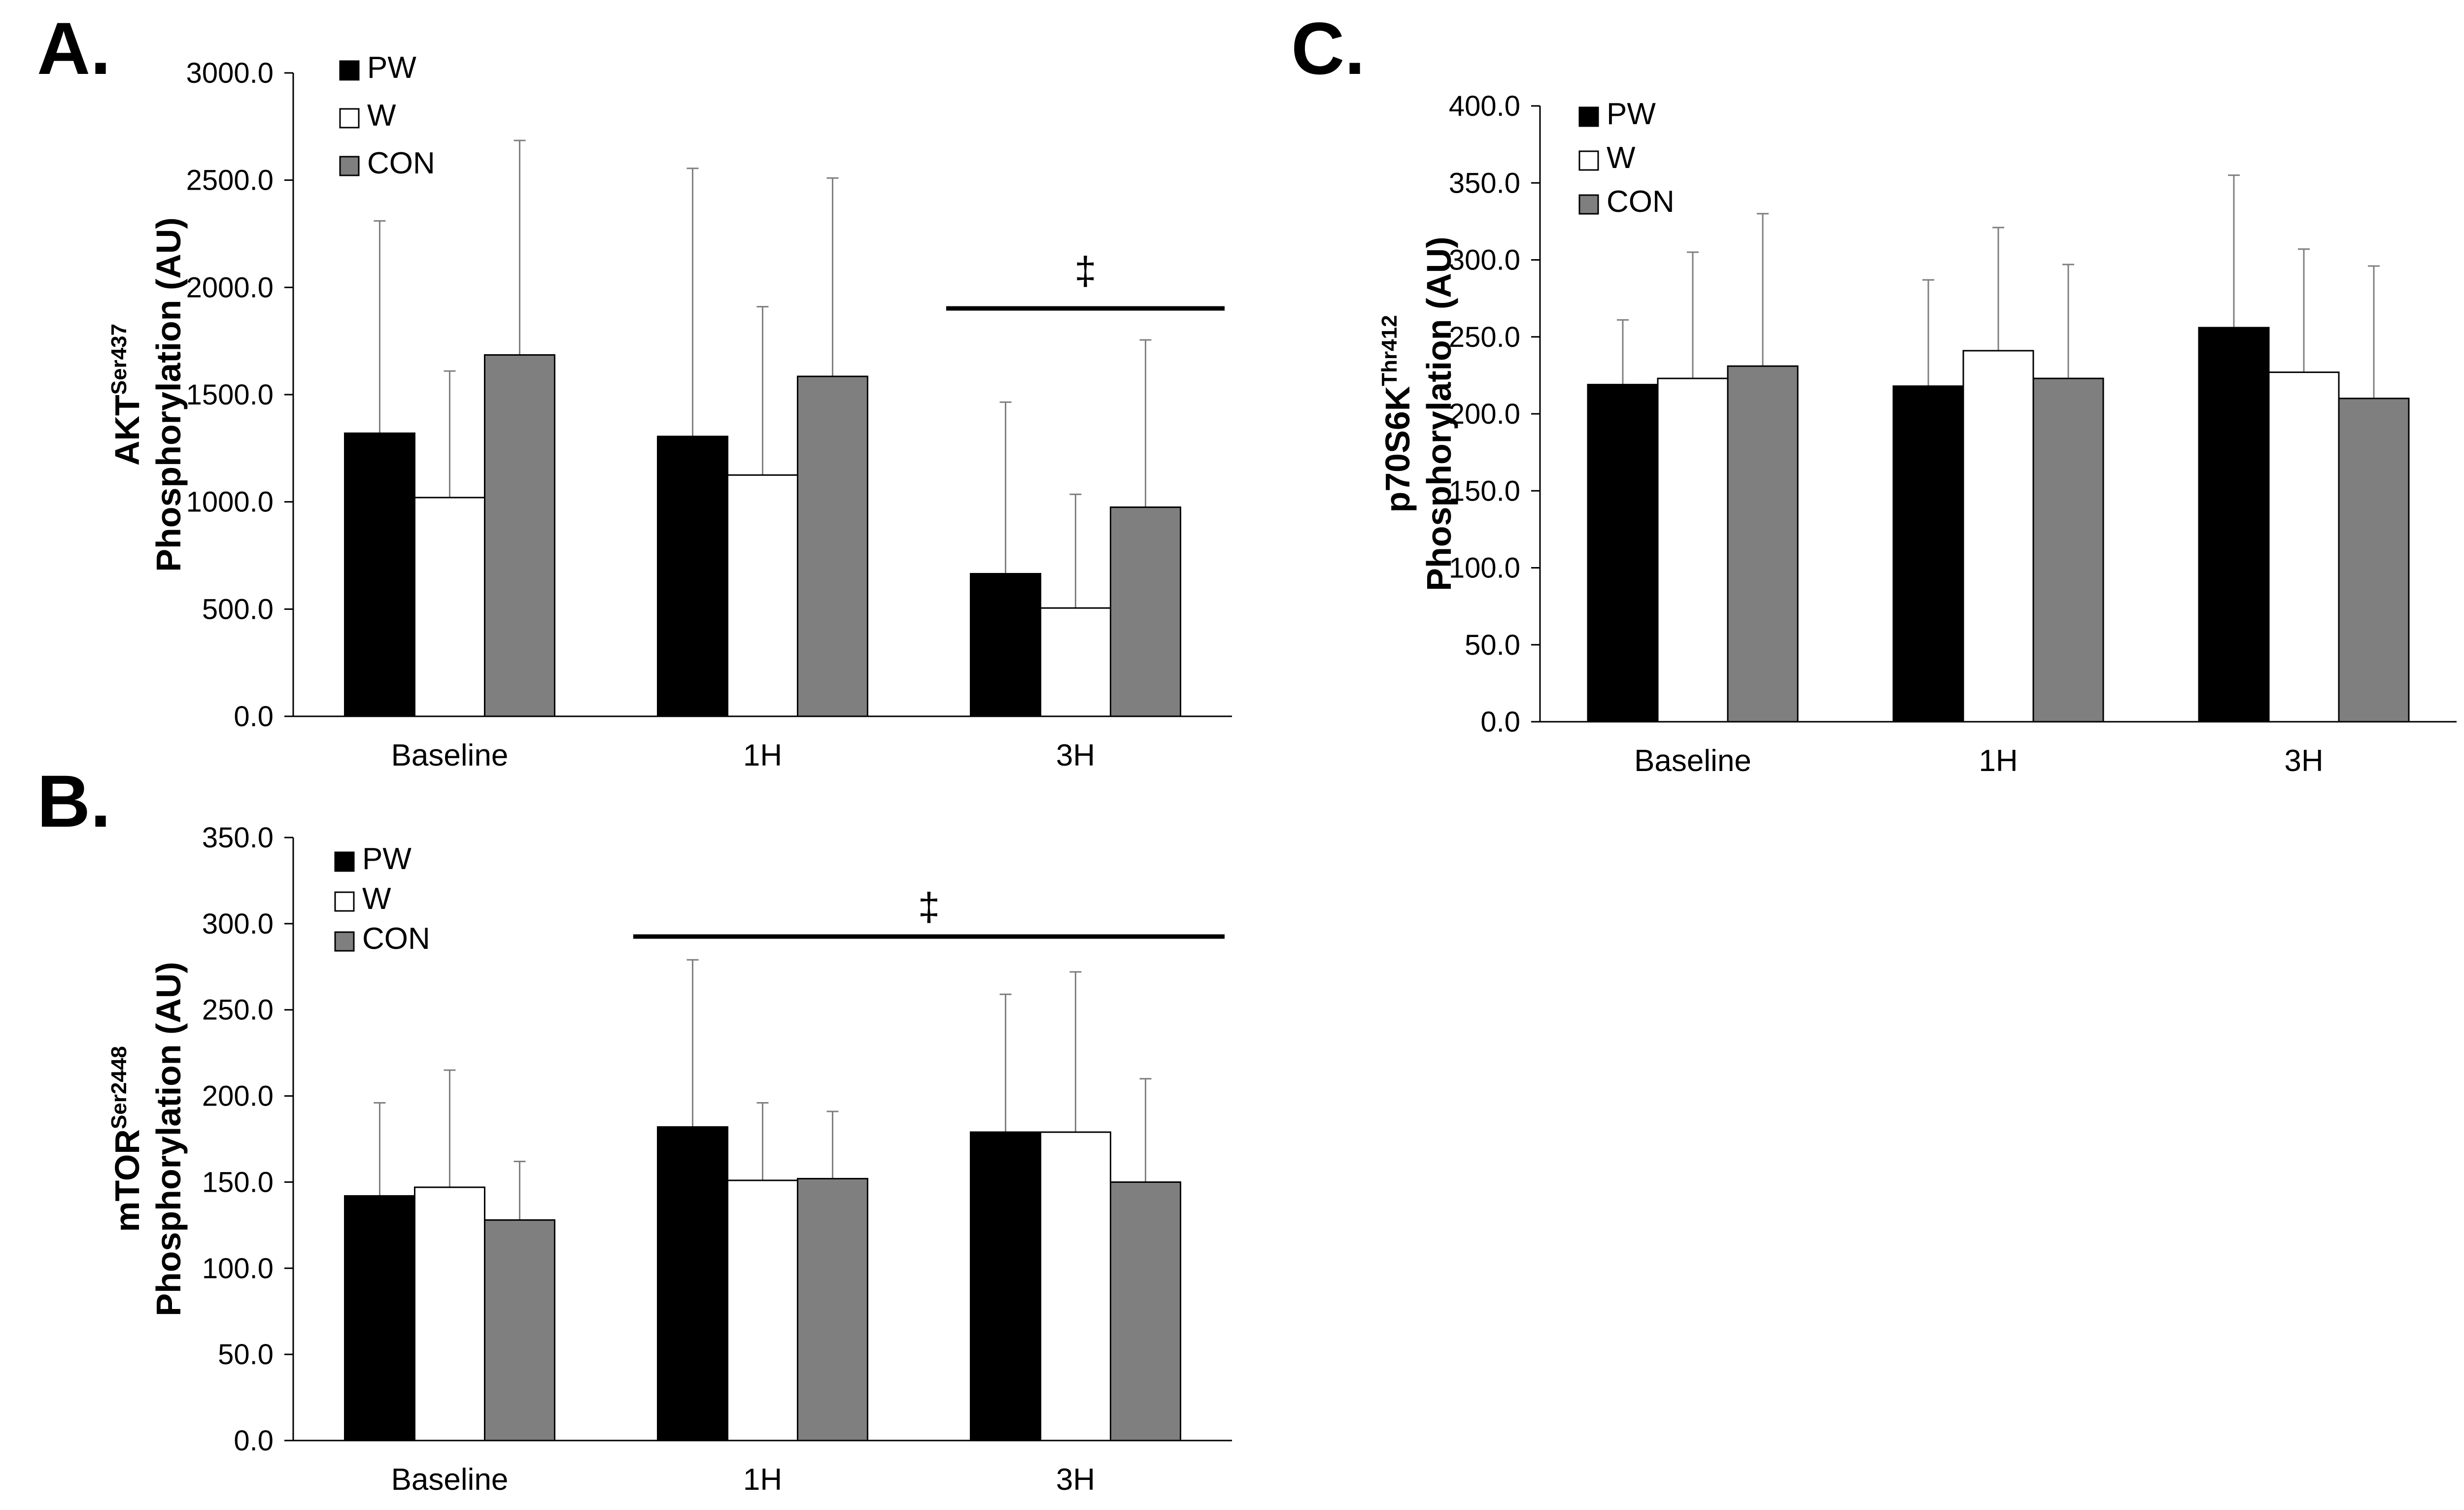 This screenshot has width=2464, height=1510. What do you see at coordinates (230, 181) in the screenshot?
I see `y-tick-label: 2500.0` at bounding box center [230, 181].